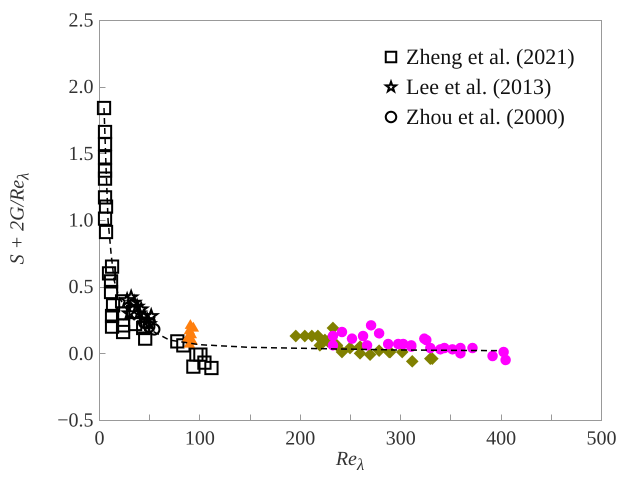 The width and height of the screenshot is (621, 485). Describe the element at coordinates (81, 153) in the screenshot. I see `y-tick-label: 1.5` at that location.